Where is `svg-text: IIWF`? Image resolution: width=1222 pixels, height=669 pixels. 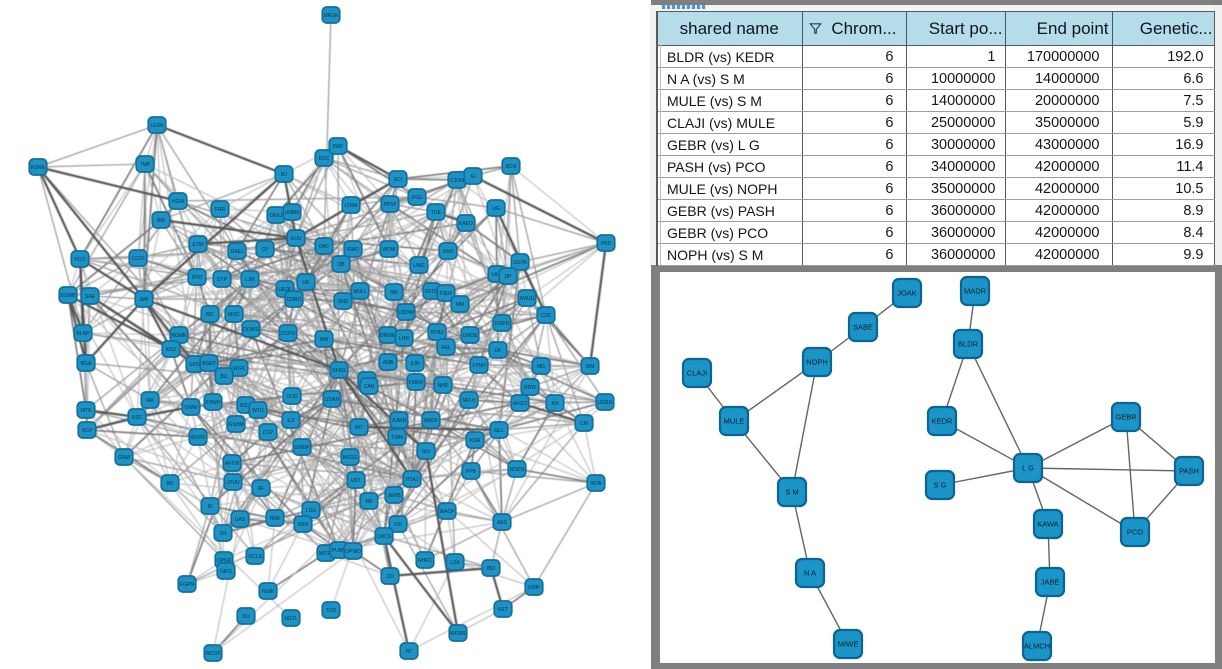 svg-text: IIWF is located at coordinates (338, 147).